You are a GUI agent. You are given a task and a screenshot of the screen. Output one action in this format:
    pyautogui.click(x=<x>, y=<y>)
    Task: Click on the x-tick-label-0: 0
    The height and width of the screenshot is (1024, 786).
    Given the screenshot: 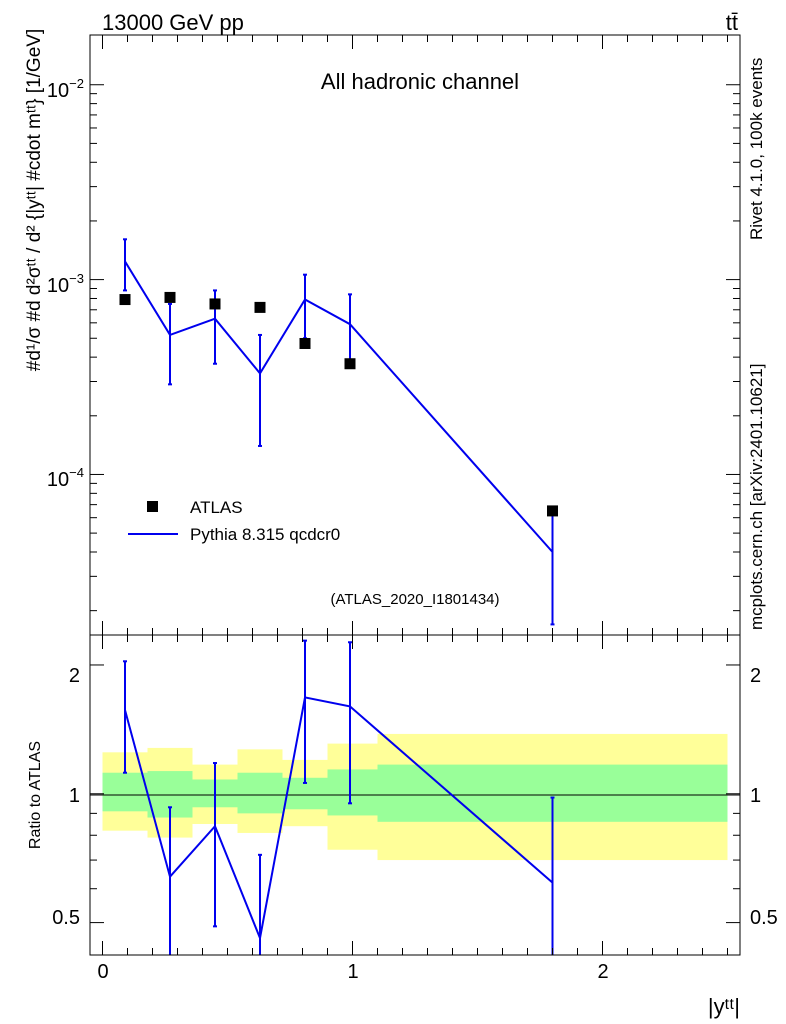 What is the action you would take?
    pyautogui.click(x=102, y=972)
    